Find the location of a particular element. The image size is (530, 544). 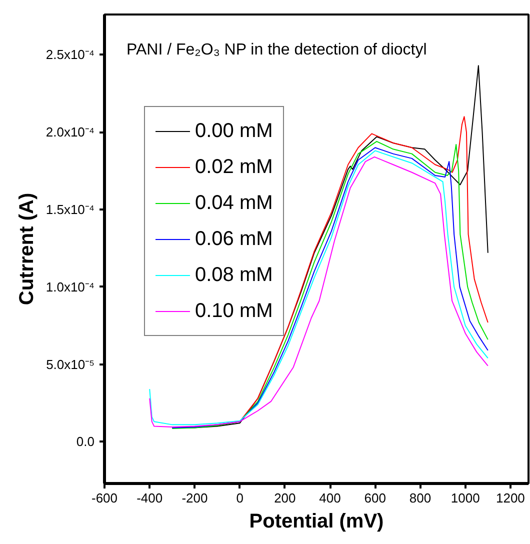

y-tick-label: 1.5x10⁻⁴ is located at coordinates (70, 210).